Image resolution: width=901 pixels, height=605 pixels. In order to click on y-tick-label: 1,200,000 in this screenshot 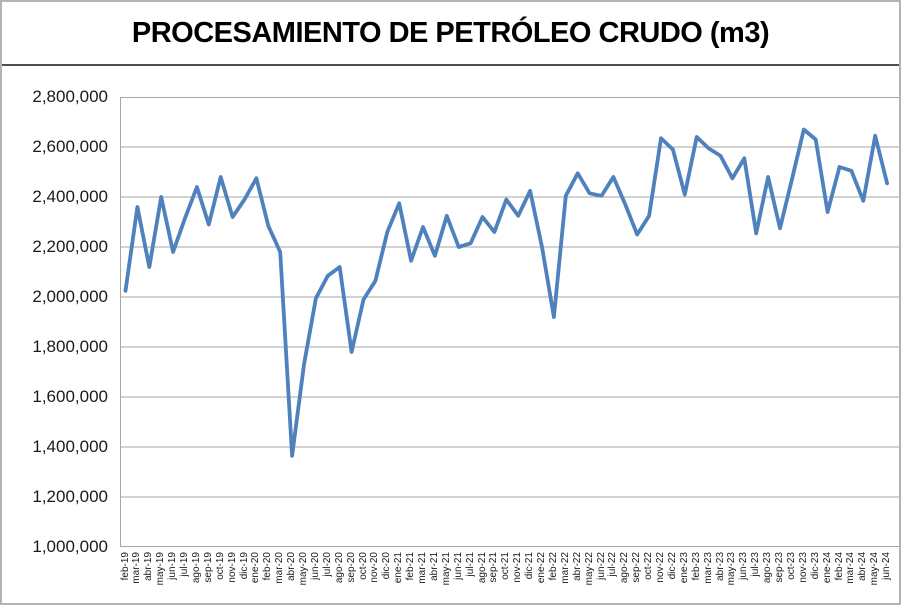, I will do `click(70, 496)`.